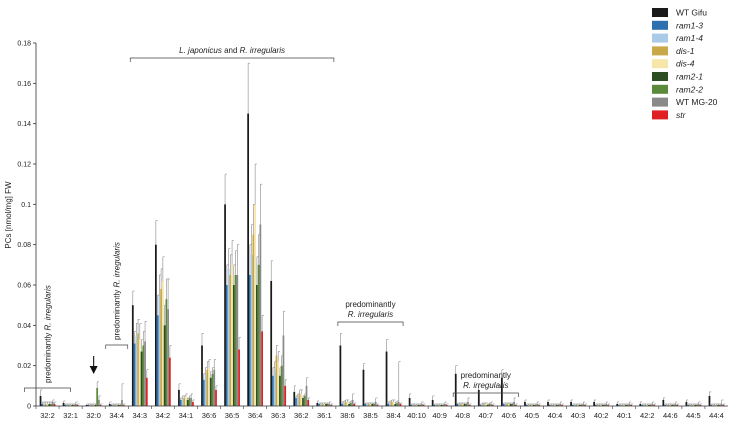  Describe the element at coordinates (509, 415) in the screenshot. I see `x-tick-label: 40:6` at that location.